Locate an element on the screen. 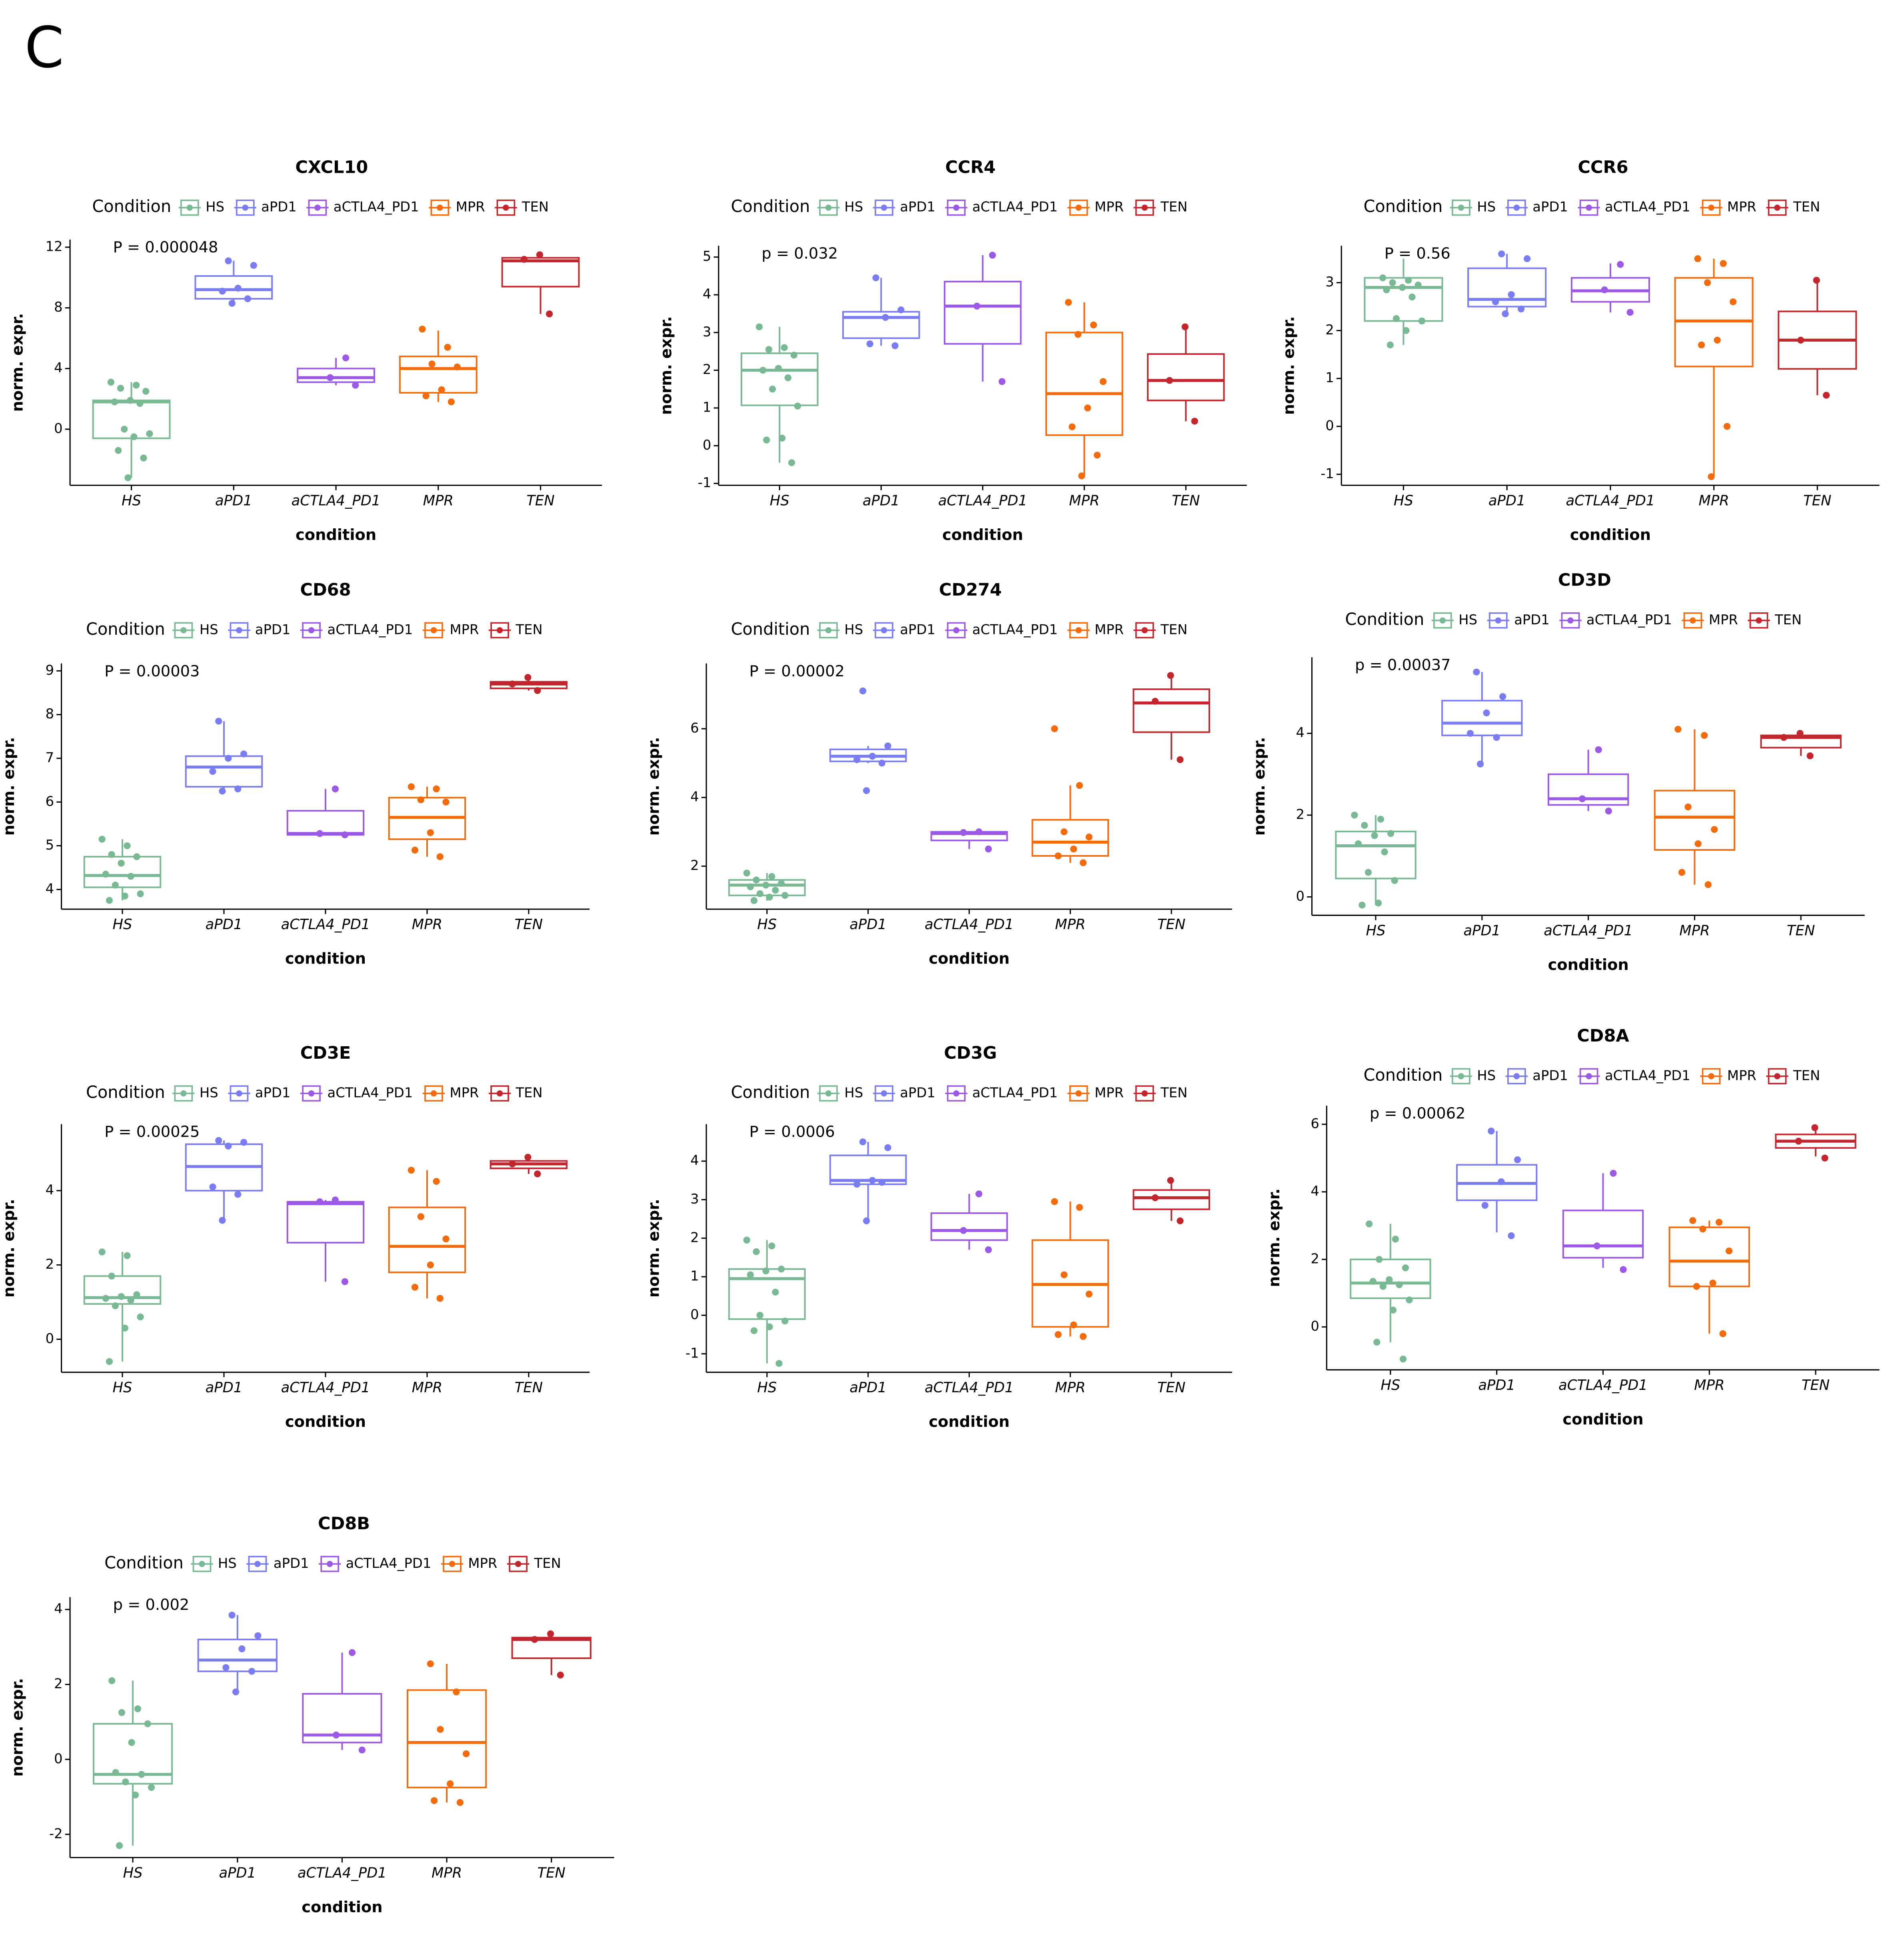 The image size is (1904, 1935). y-axis-title: norm. expr. is located at coordinates (654, 786).